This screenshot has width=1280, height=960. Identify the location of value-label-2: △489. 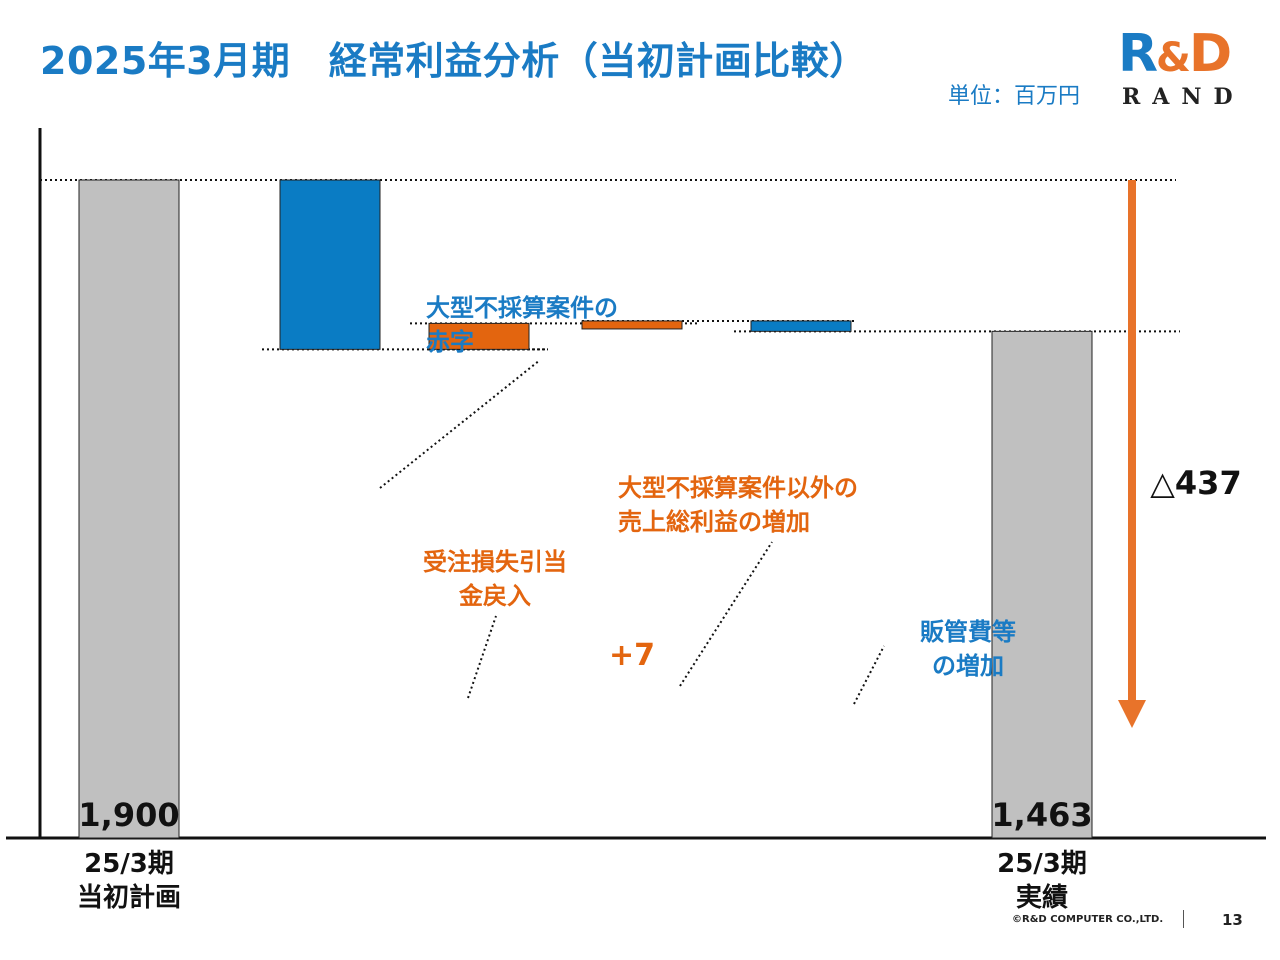
(329, 489).